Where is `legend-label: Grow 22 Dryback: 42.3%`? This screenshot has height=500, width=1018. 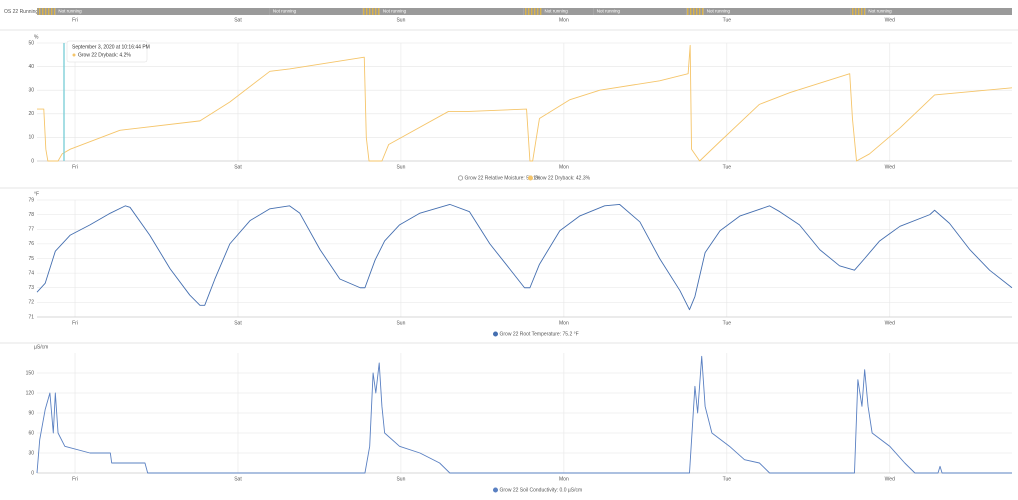
legend-label: Grow 22 Dryback: 42.3% is located at coordinates (563, 178).